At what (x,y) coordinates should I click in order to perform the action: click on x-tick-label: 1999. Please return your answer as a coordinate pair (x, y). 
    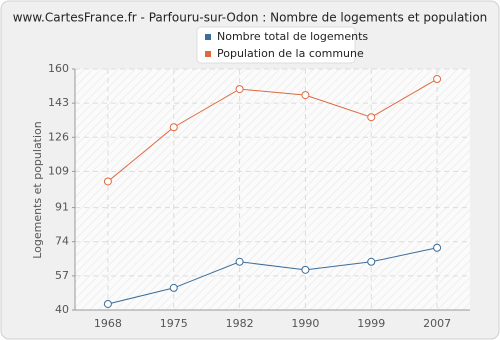
    Looking at the image, I should click on (371, 323).